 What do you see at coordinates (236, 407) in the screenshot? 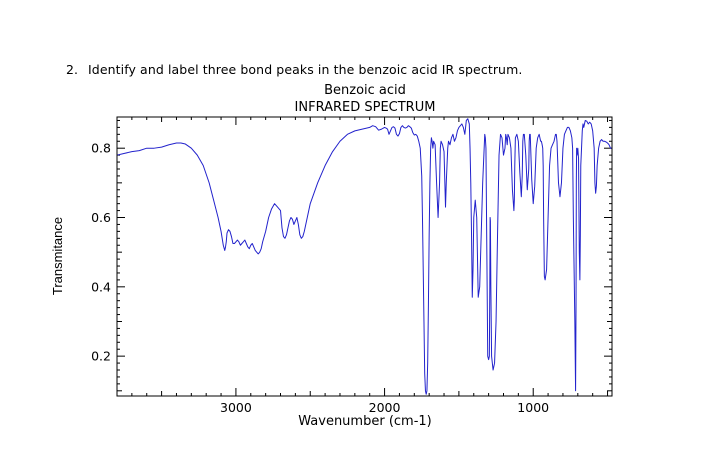
I see `x-tick-label: 3000` at bounding box center [236, 407].